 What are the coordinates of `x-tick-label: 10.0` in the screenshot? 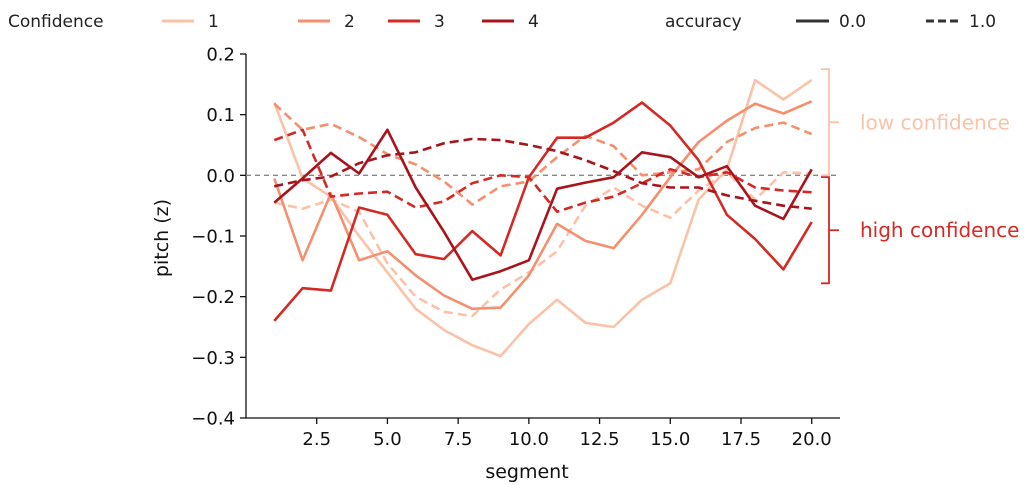 It's located at (529, 439).